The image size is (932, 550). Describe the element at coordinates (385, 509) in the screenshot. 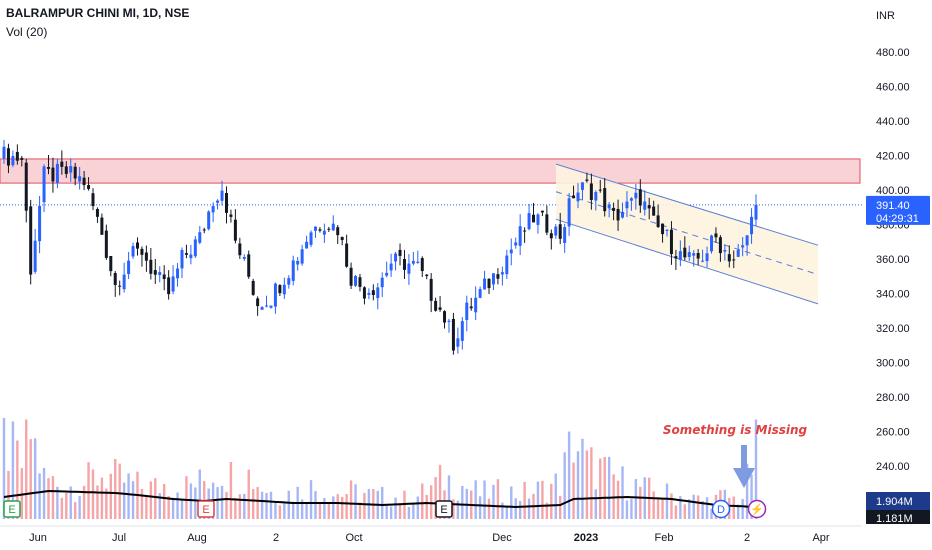

I see `event-markers-layer: E E E D ⚡` at that location.